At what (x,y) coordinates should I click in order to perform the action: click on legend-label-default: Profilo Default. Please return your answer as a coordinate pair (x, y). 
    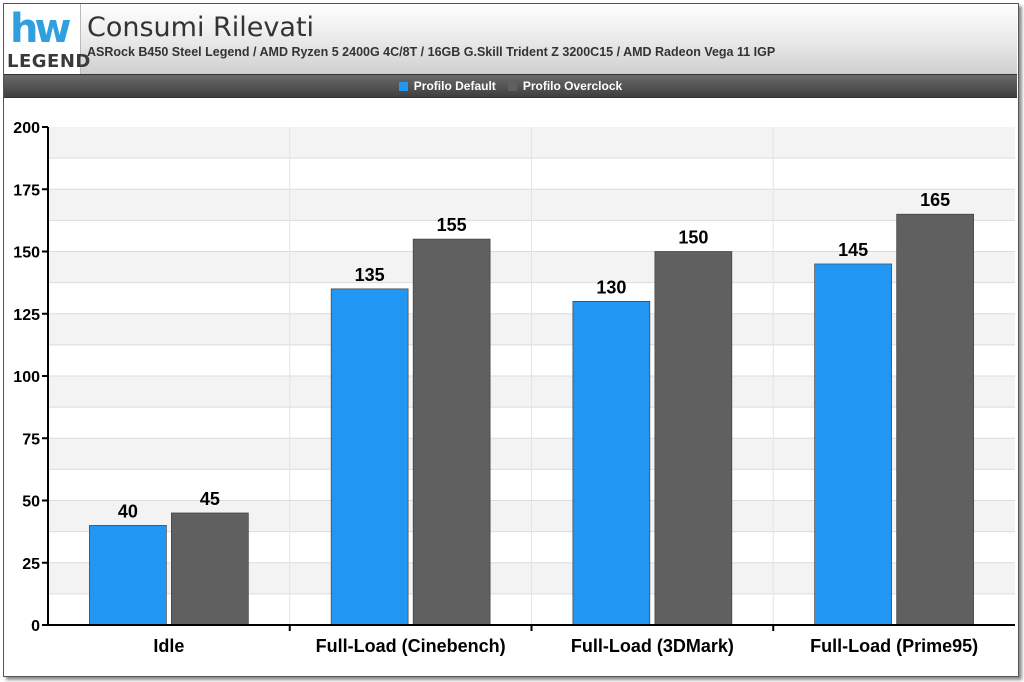
    Looking at the image, I should click on (454, 86).